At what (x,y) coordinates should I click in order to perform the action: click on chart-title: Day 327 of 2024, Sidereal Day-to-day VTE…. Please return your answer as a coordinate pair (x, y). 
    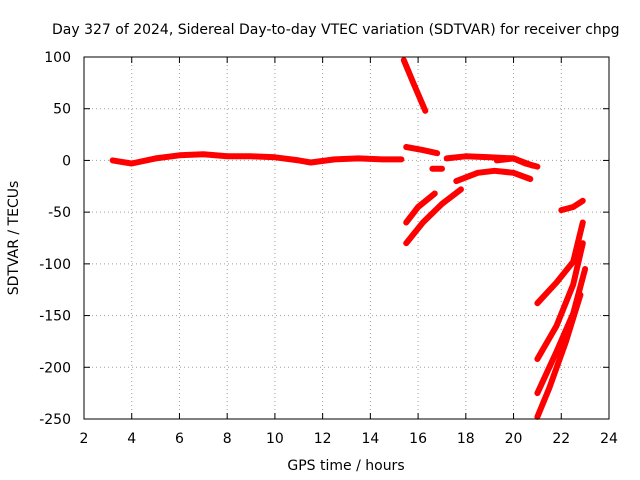
    Looking at the image, I should click on (336, 30).